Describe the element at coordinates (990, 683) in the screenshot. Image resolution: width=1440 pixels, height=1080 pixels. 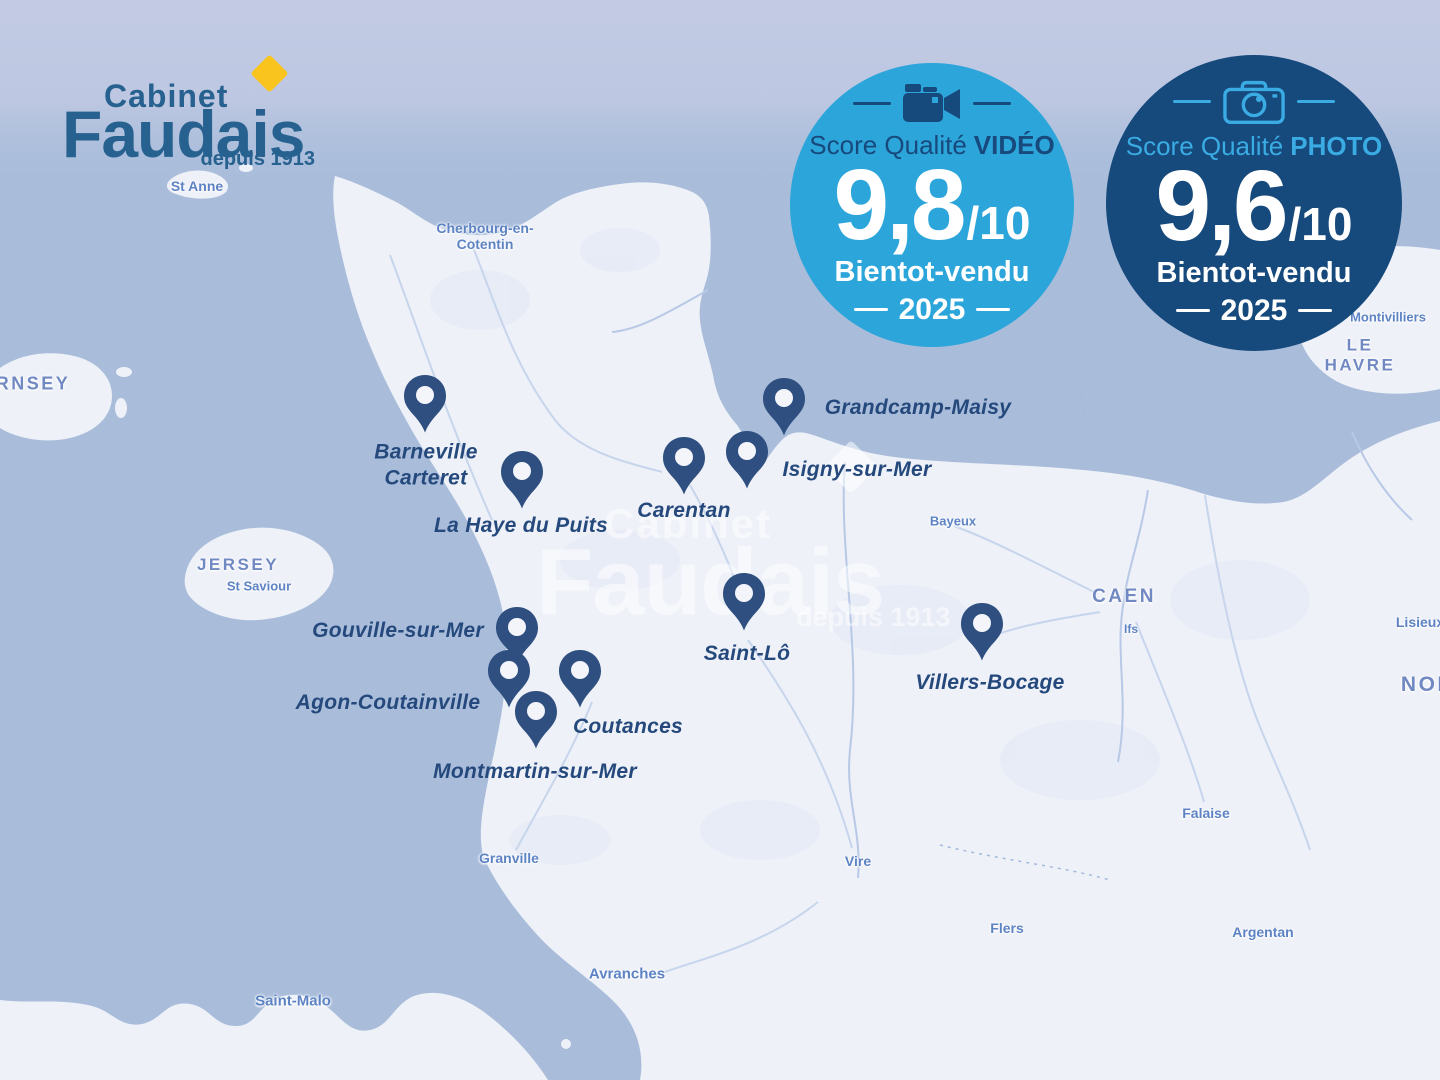
I see `pin-label-villers-bocage: Villers-Bocage` at that location.